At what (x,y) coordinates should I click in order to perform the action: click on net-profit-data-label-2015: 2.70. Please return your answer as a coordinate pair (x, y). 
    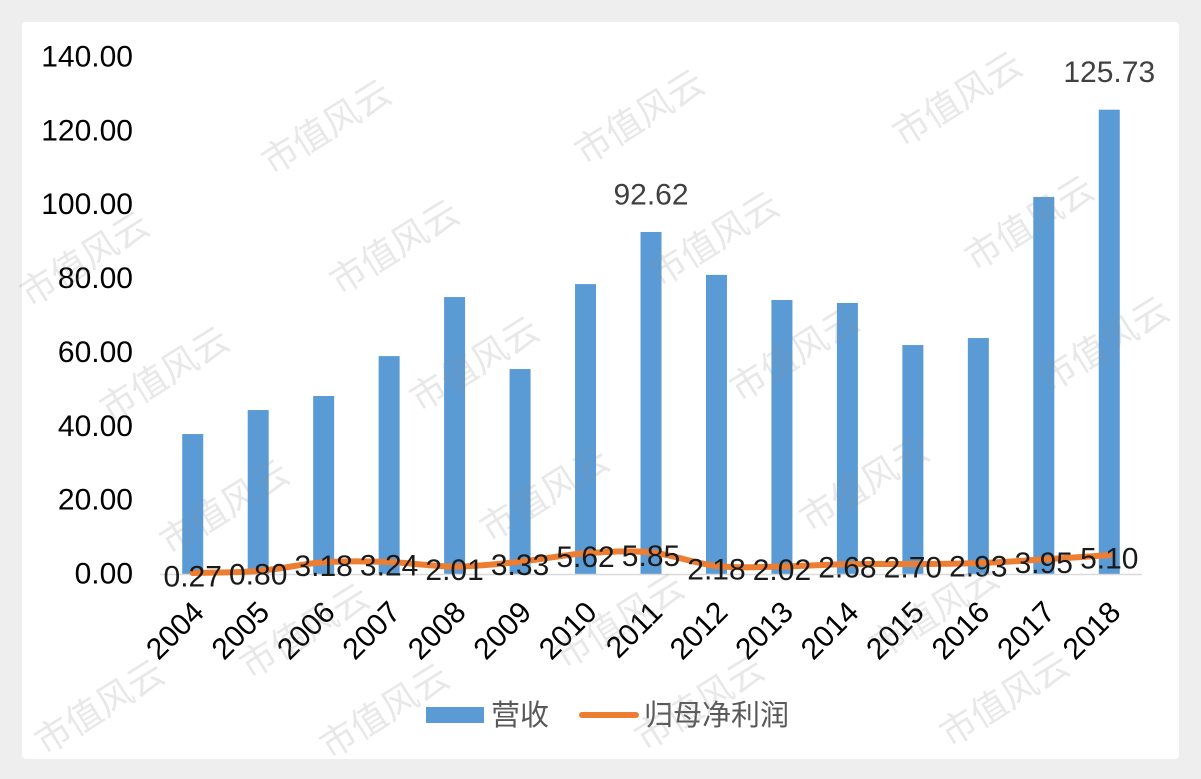
    Looking at the image, I should click on (913, 568).